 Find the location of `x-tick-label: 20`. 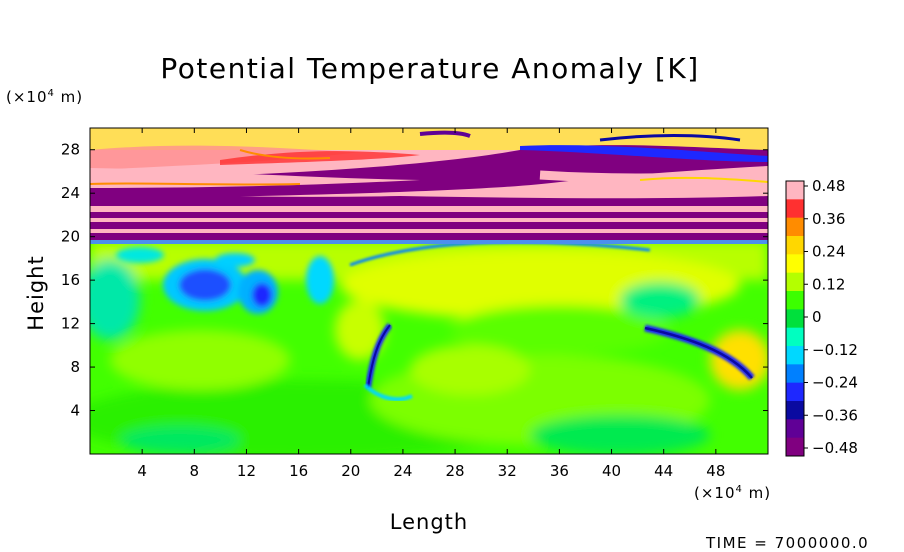

x-tick-label: 20 is located at coordinates (350, 471).